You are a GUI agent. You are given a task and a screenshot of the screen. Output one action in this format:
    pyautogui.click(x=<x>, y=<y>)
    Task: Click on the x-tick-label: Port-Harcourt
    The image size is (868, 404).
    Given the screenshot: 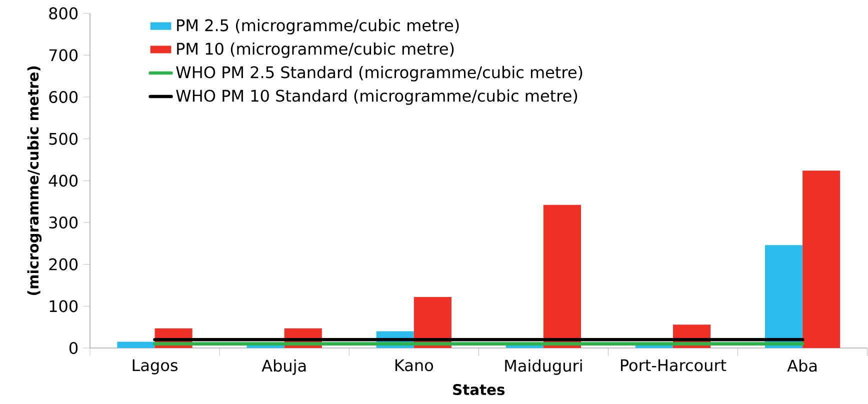 What is the action you would take?
    pyautogui.click(x=673, y=365)
    